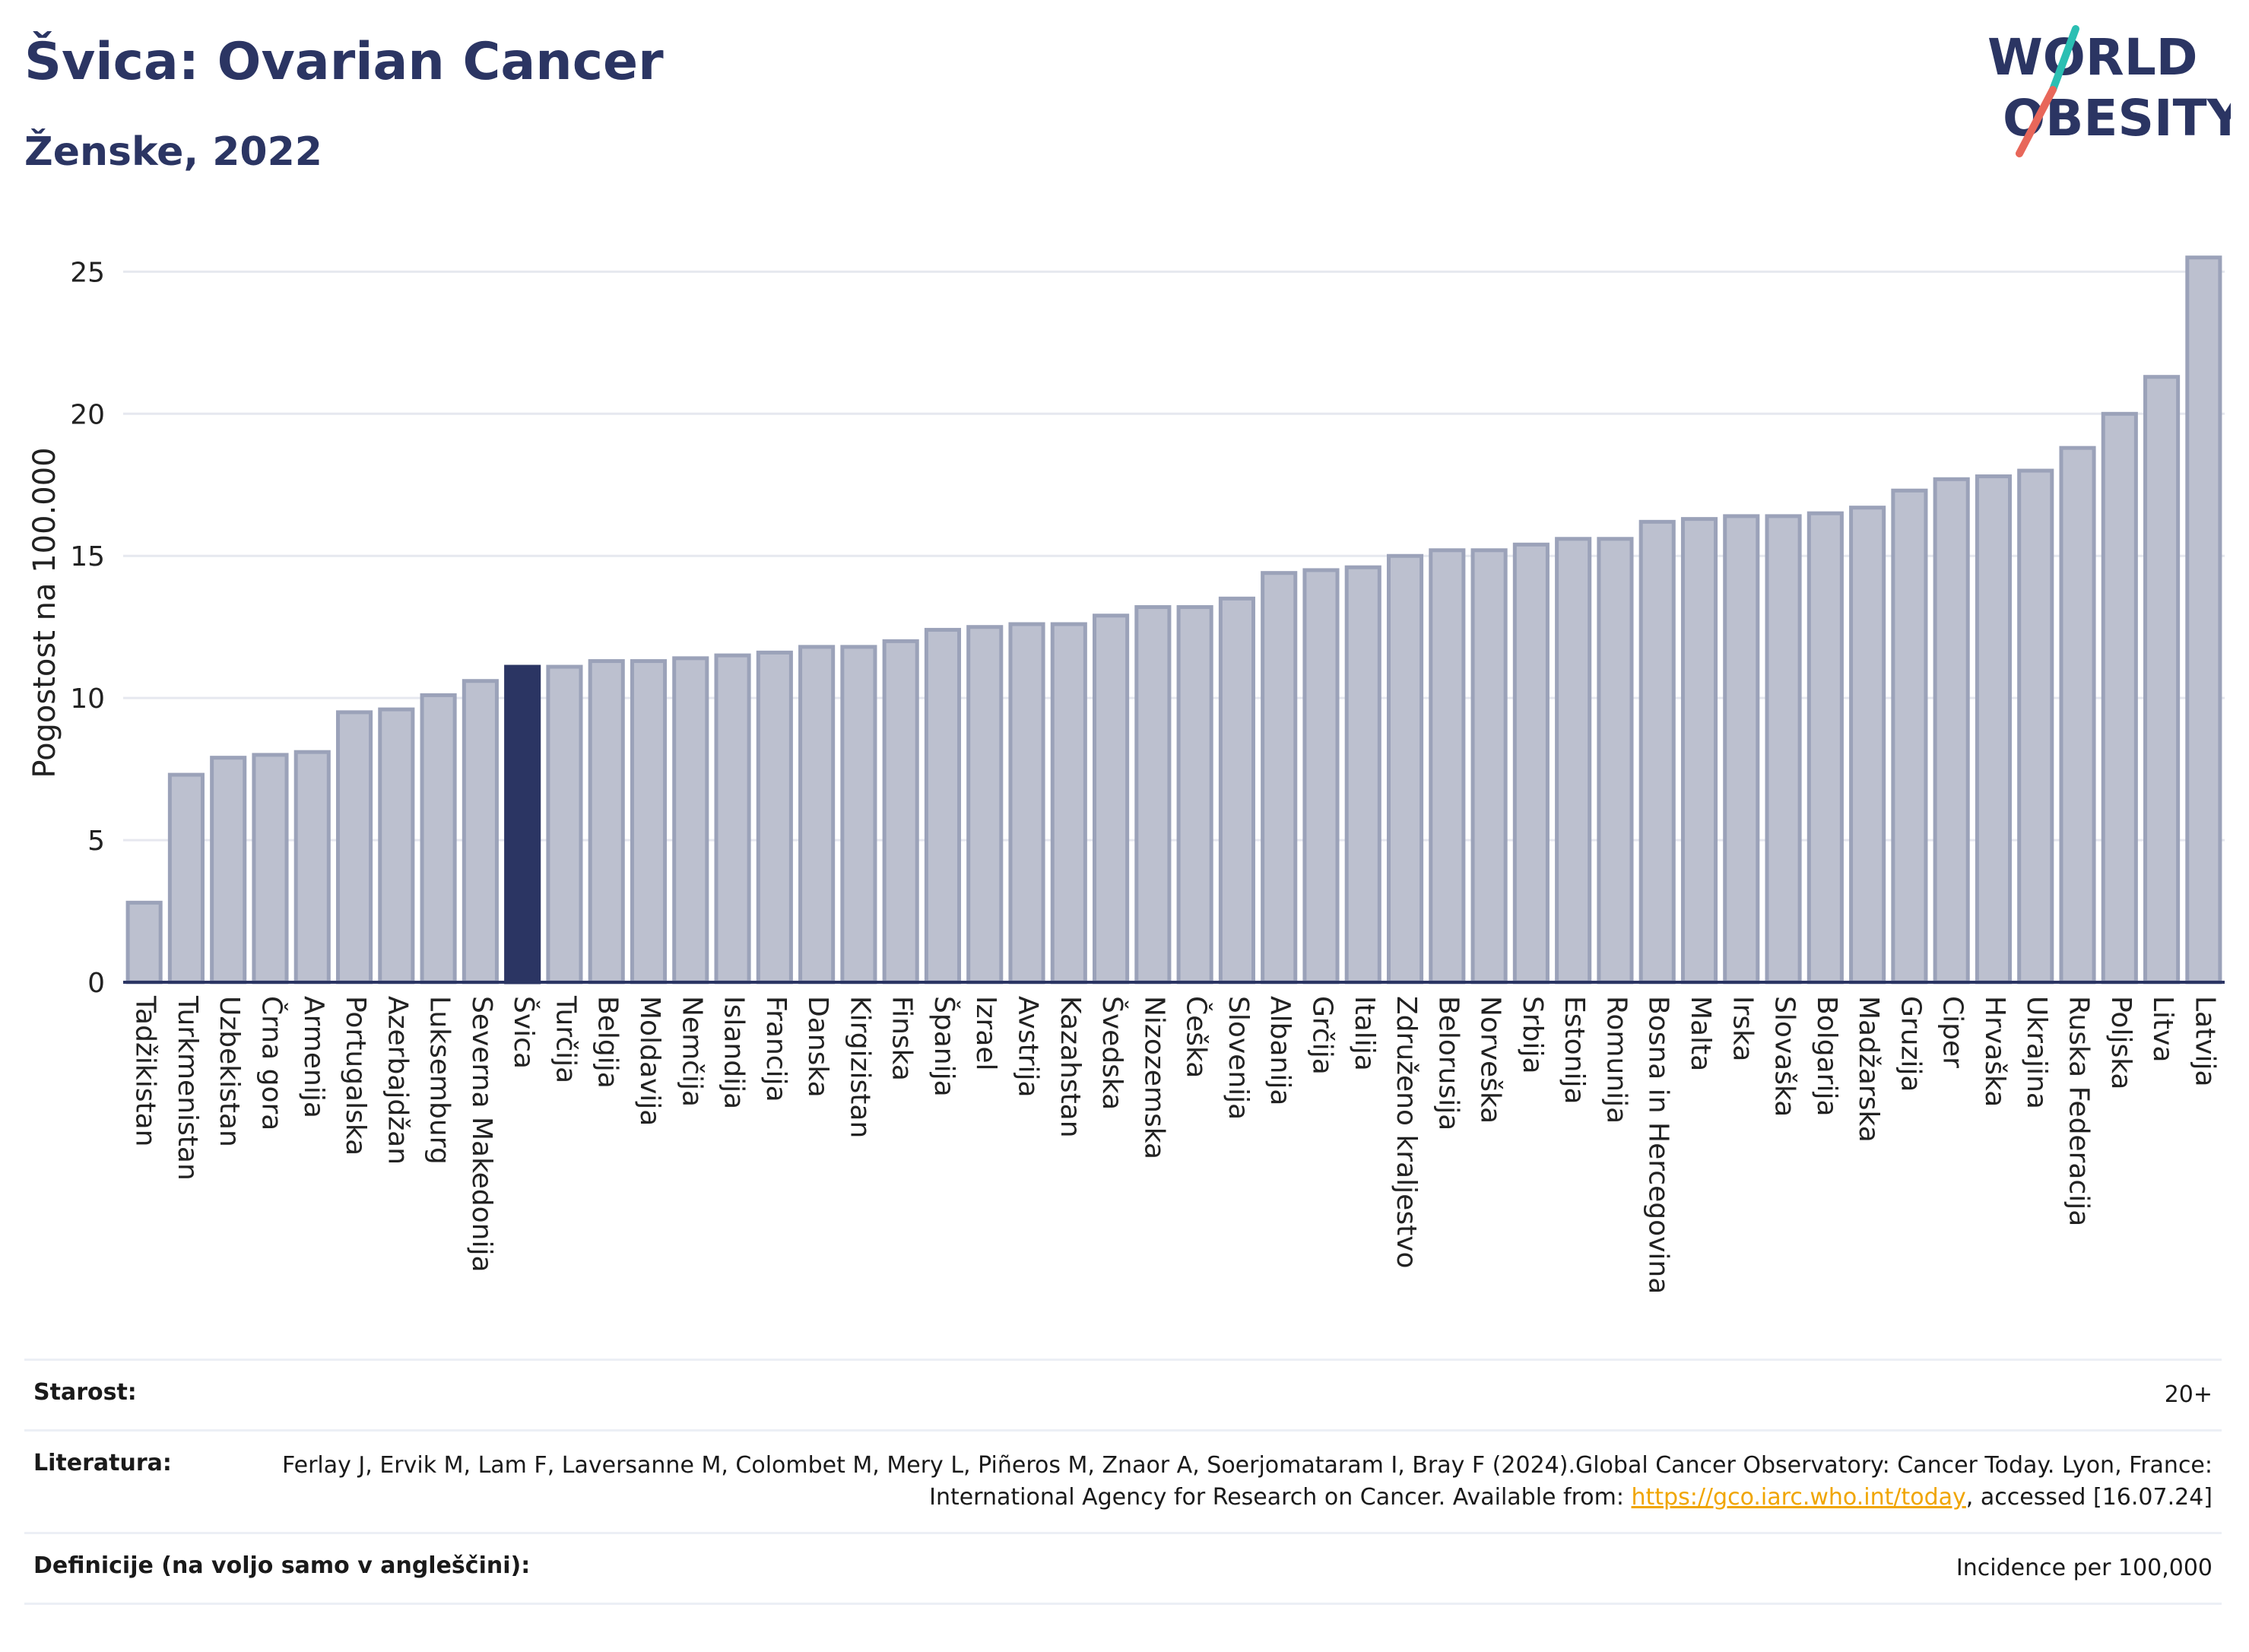  Describe the element at coordinates (87, 699) in the screenshot. I see `y-tick-label: 10` at that location.